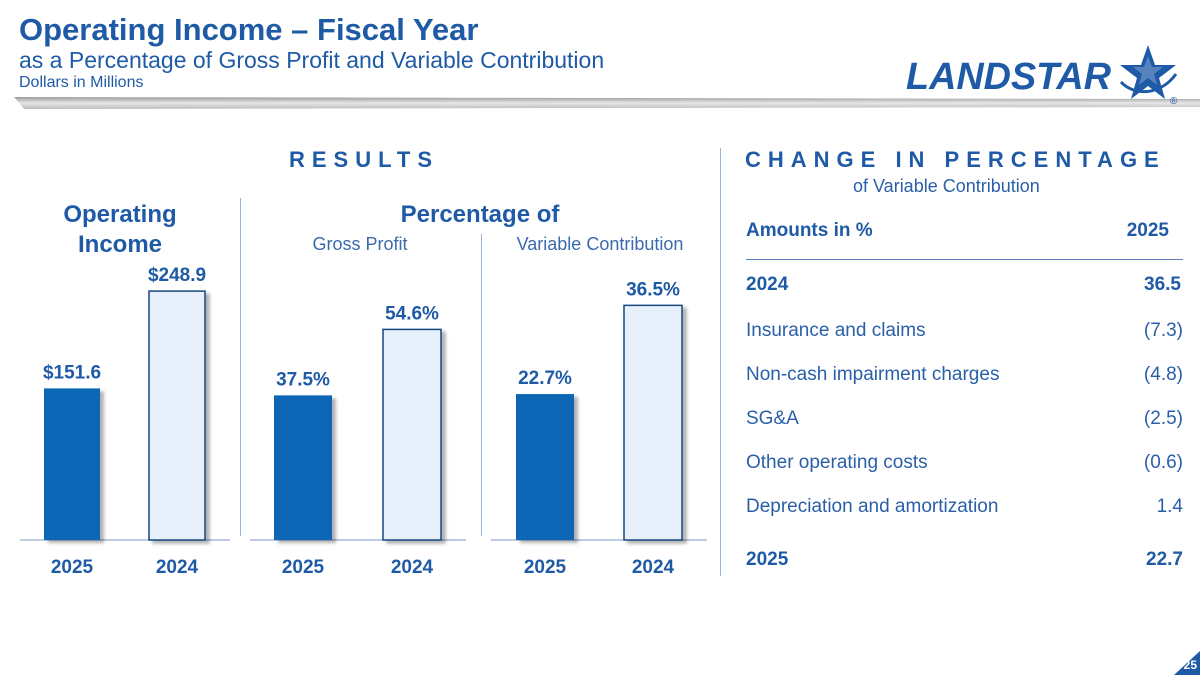 The width and height of the screenshot is (1200, 675). What do you see at coordinates (607, 103) in the screenshot?
I see `header-rule` at bounding box center [607, 103].